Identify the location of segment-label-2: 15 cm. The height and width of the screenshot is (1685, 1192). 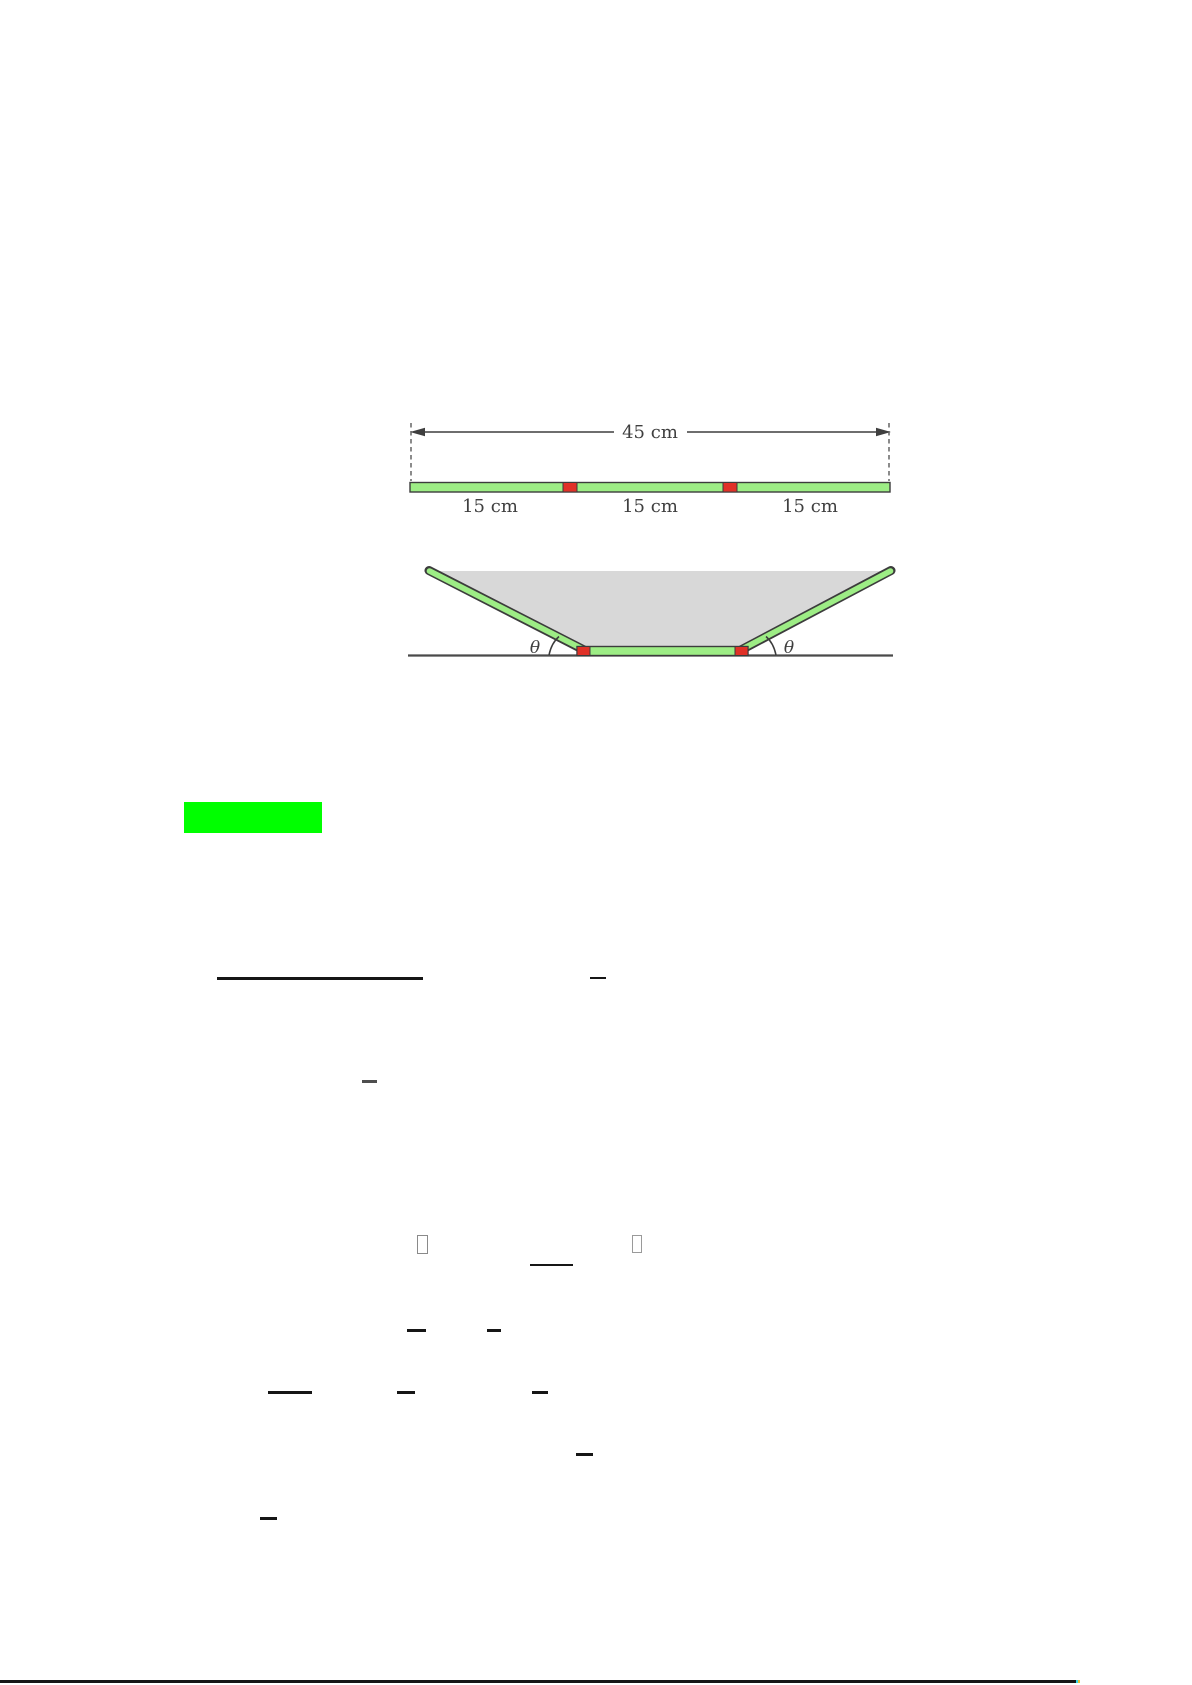
(650, 506).